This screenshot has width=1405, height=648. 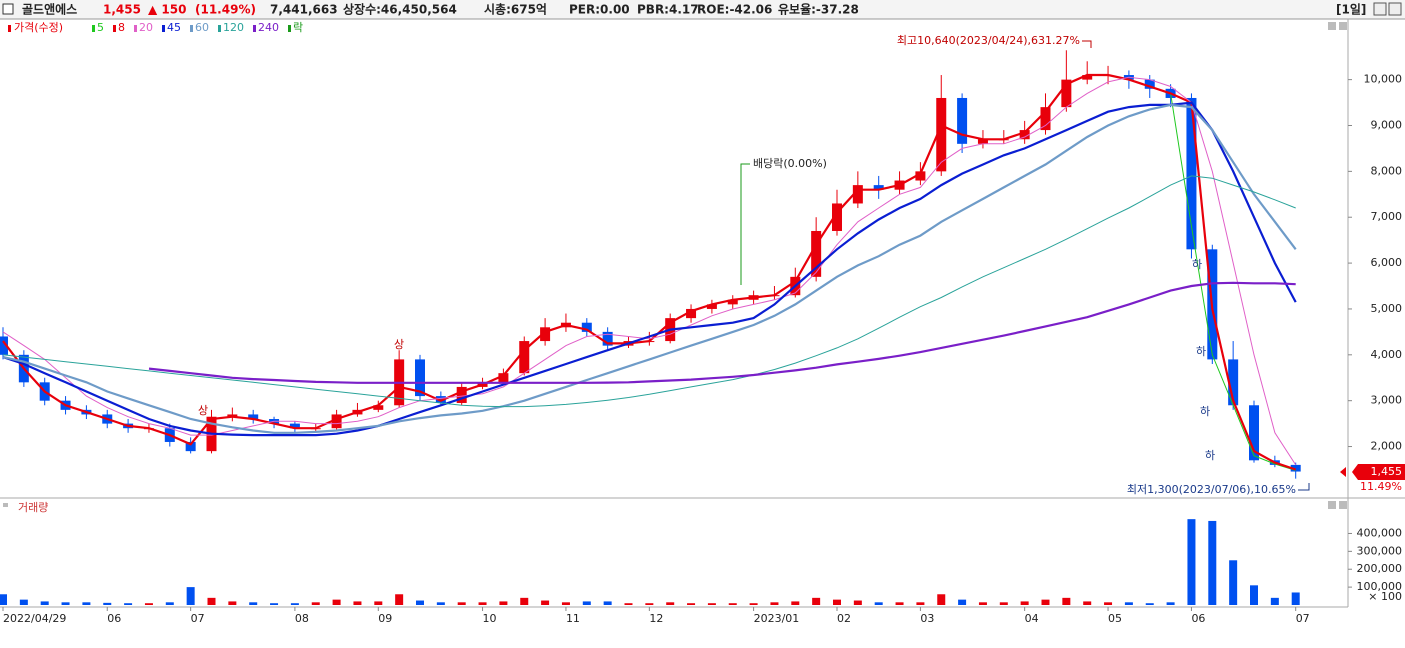 I want to click on low-arrow, so click(x=1304, y=487).